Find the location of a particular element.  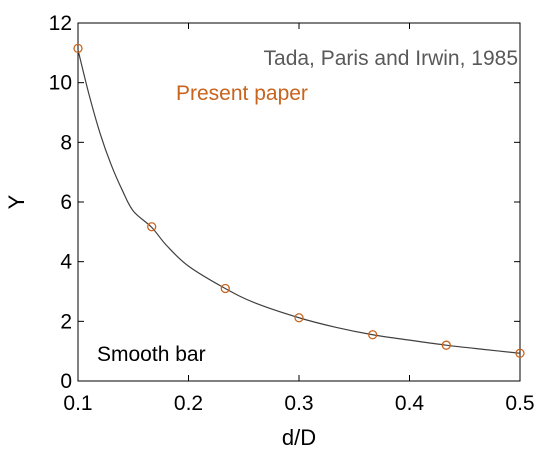

y-tick-label: 10 is located at coordinates (60, 83).